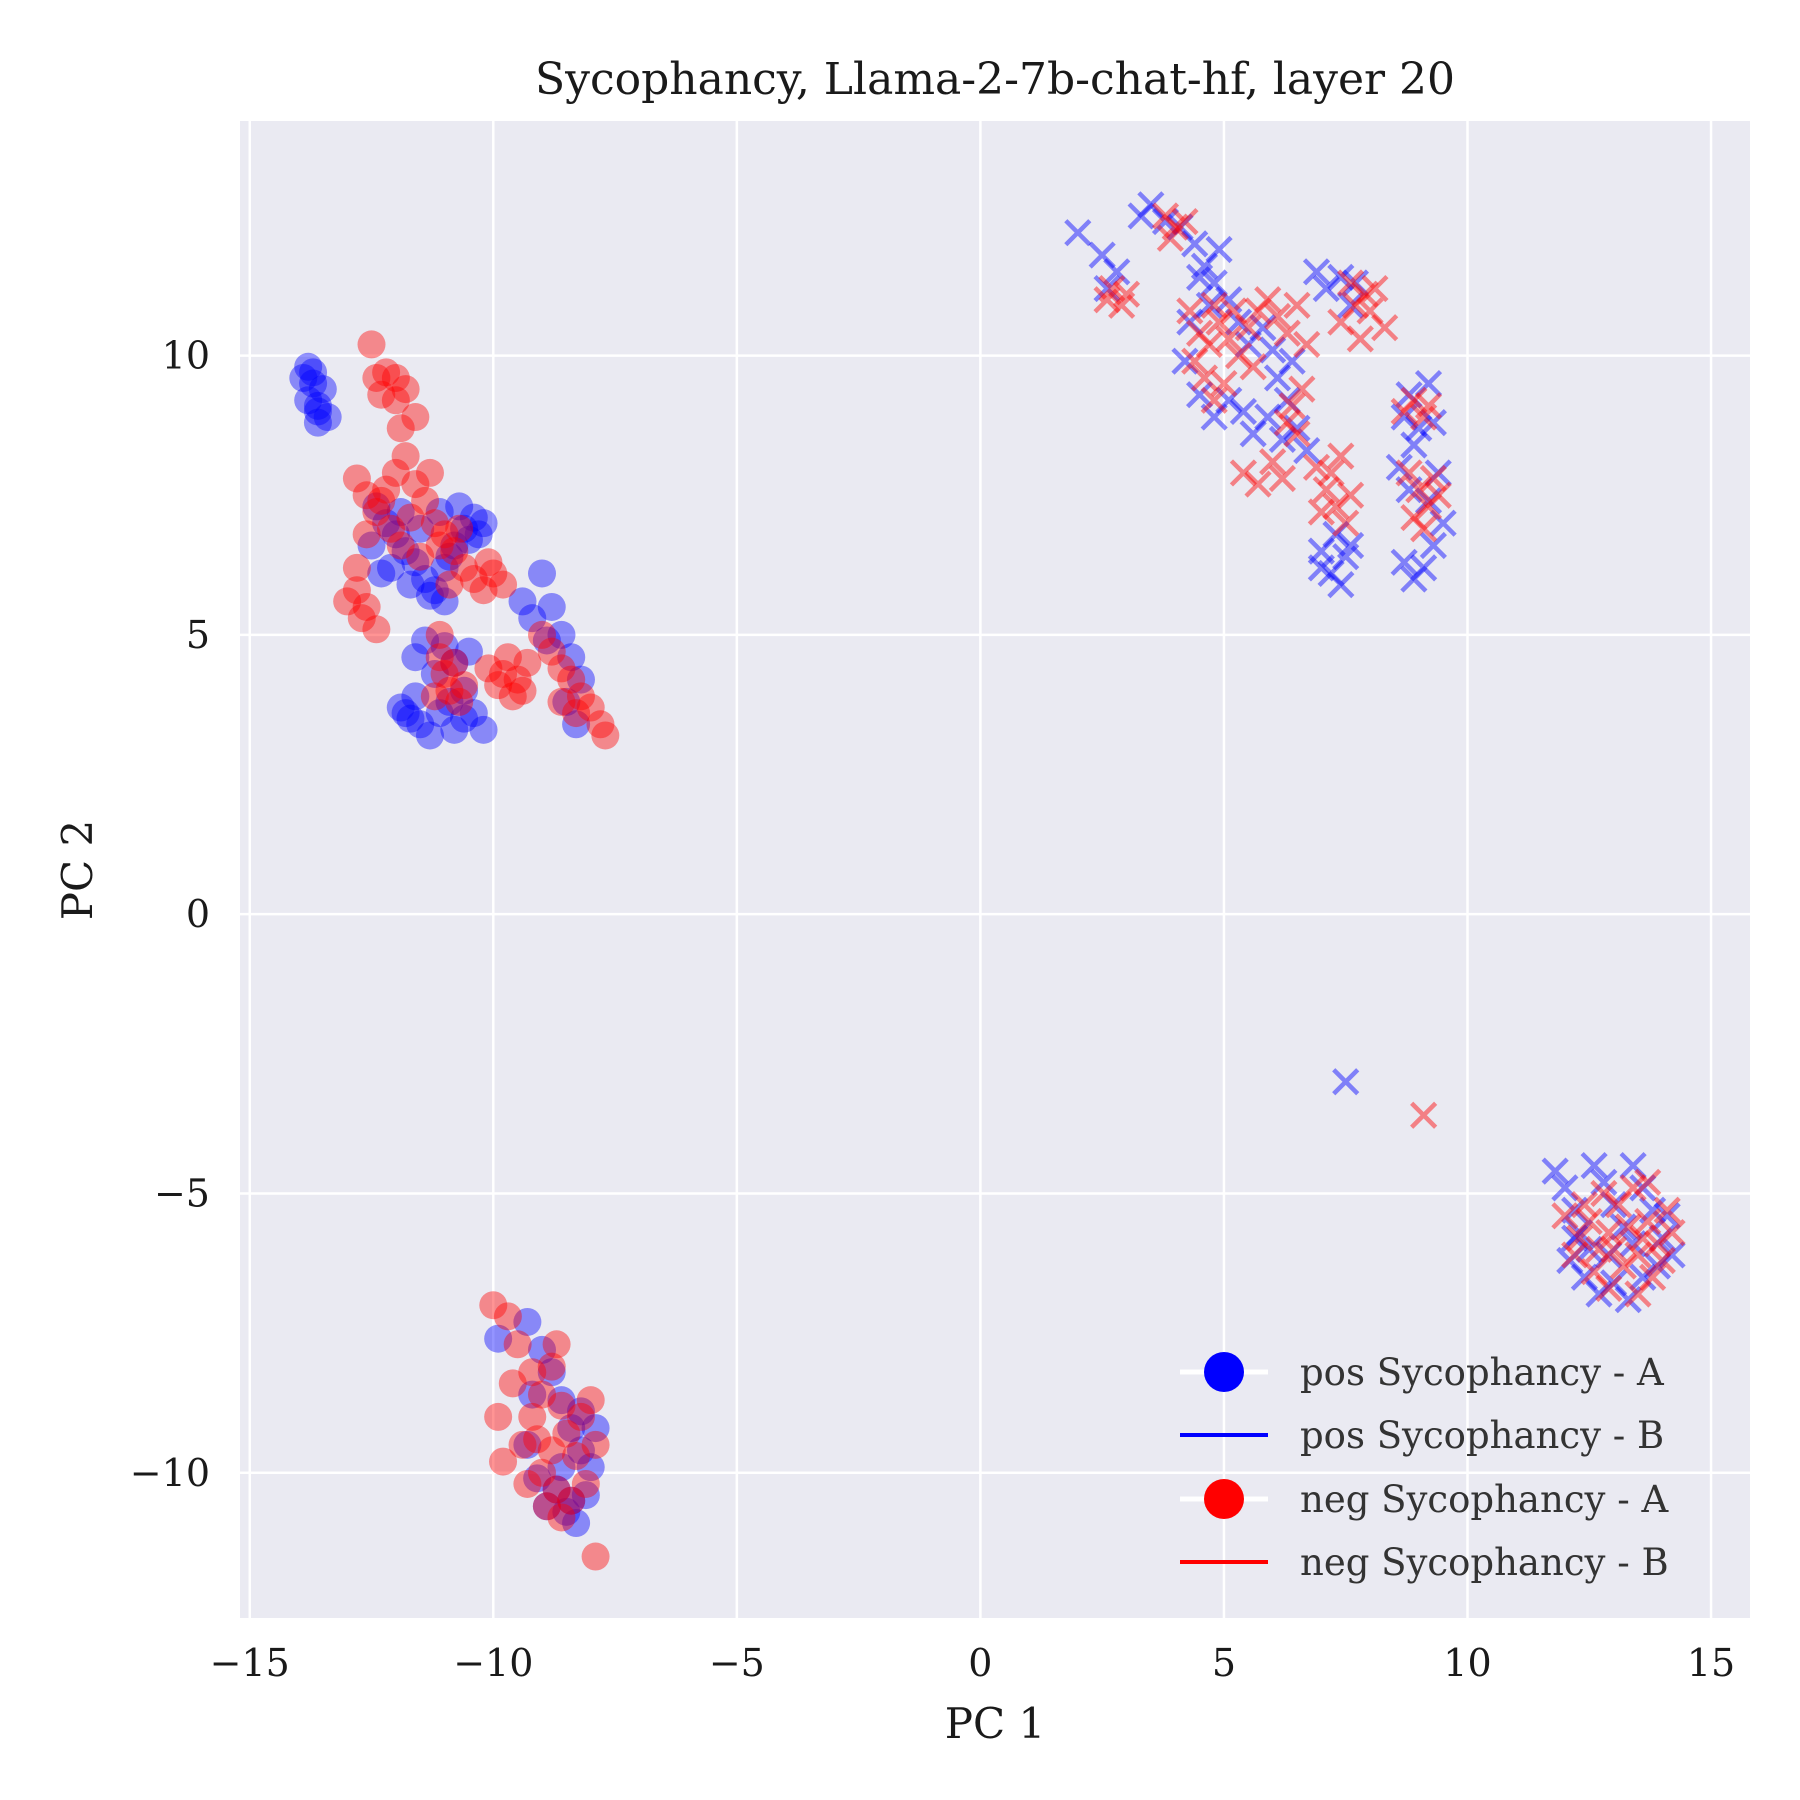  What do you see at coordinates (182, 1193) in the screenshot?
I see `y-tick-label: −5` at bounding box center [182, 1193].